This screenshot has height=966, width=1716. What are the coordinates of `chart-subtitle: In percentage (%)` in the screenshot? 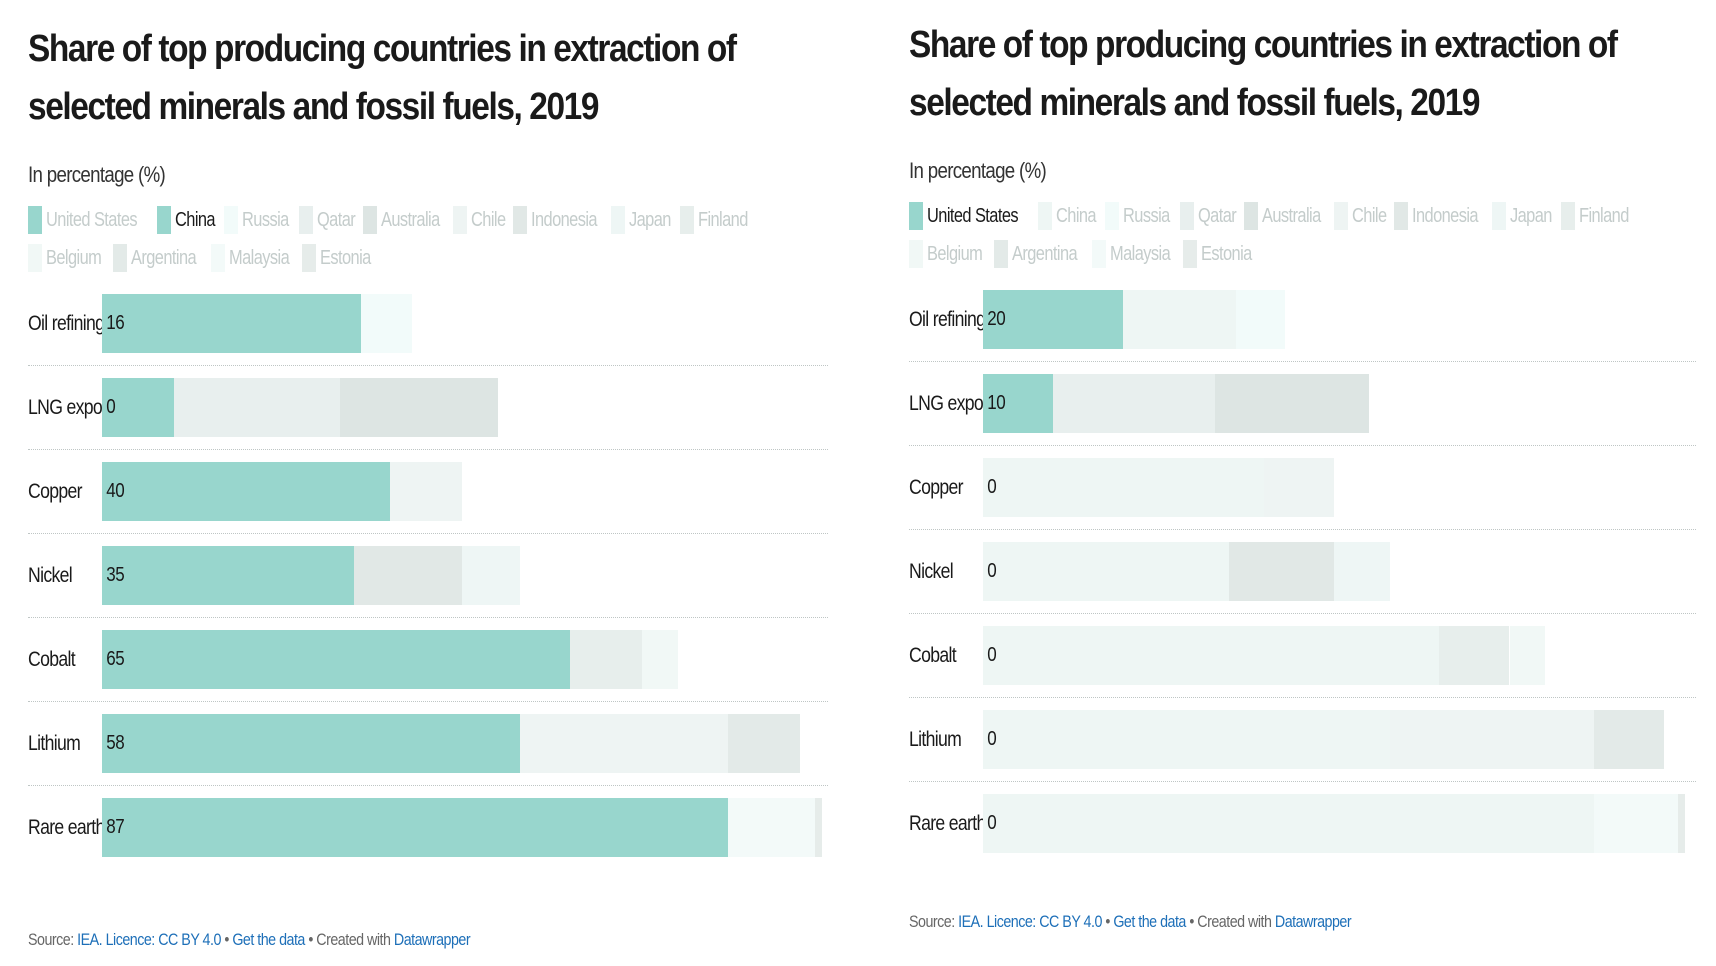 It's located at (97, 174).